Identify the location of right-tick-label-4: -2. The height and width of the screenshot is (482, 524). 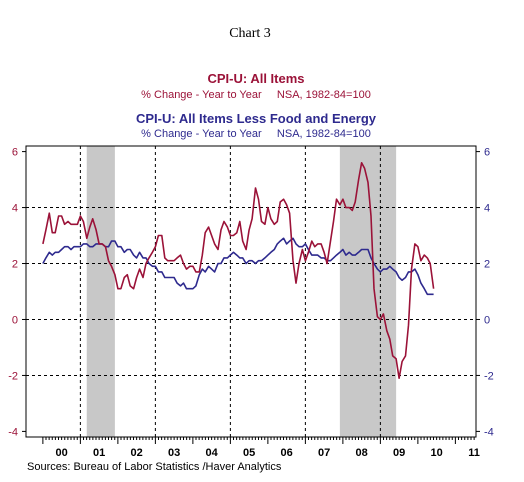
(489, 376).